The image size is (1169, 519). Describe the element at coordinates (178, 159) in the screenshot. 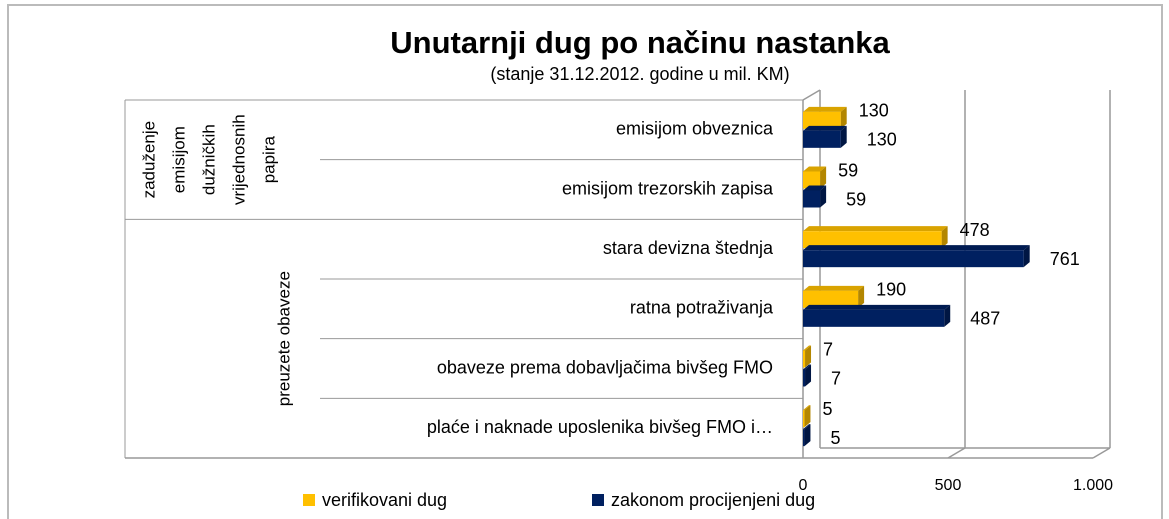

I see `group-label: emisijom` at that location.